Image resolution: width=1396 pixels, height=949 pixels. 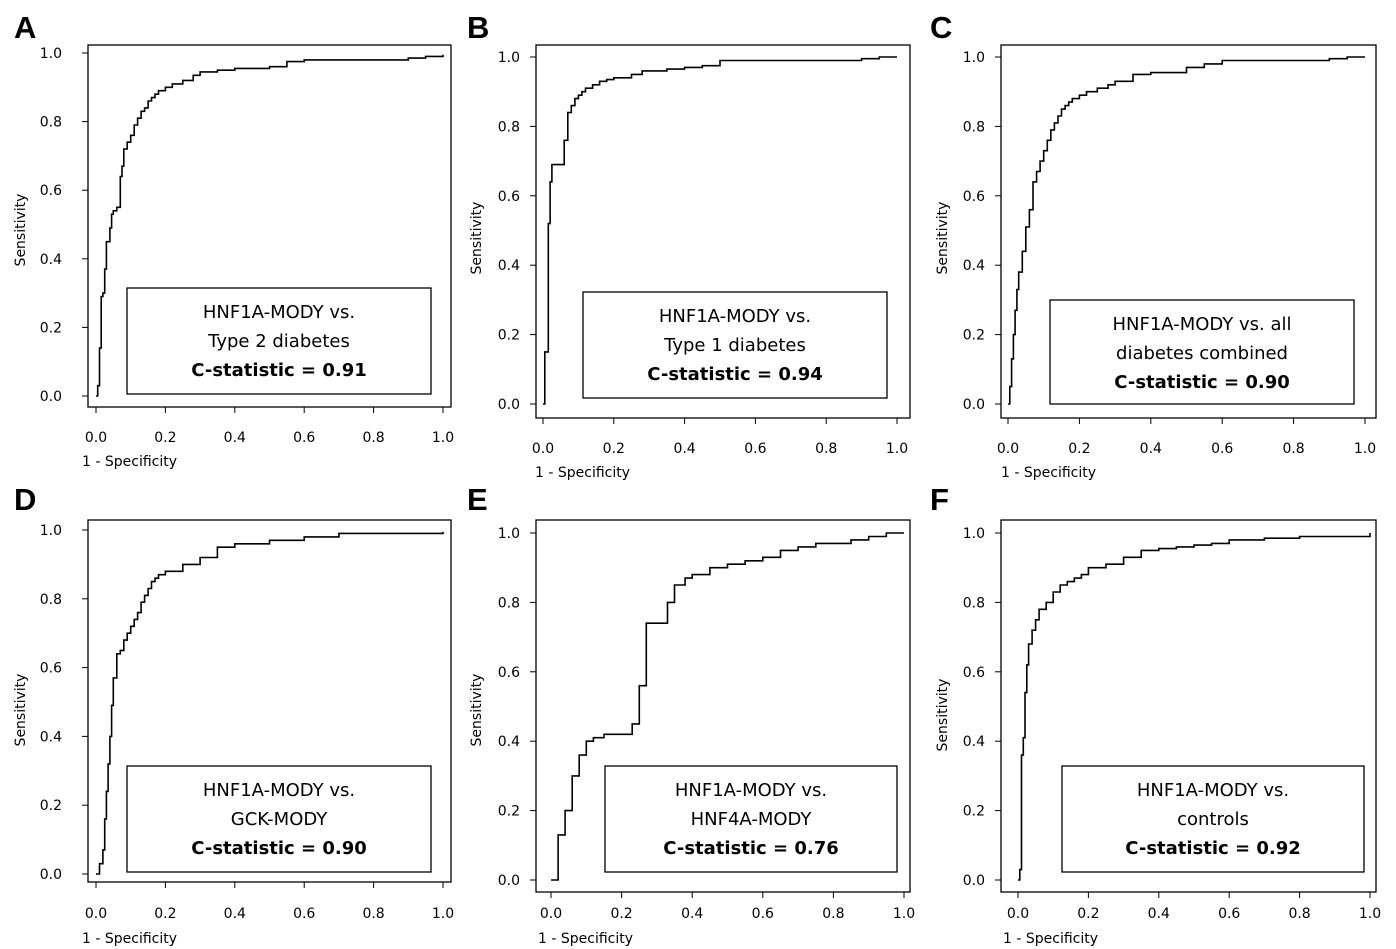 What do you see at coordinates (751, 848) in the screenshot?
I see `c-statistic-label: C-statistic = 0.76` at bounding box center [751, 848].